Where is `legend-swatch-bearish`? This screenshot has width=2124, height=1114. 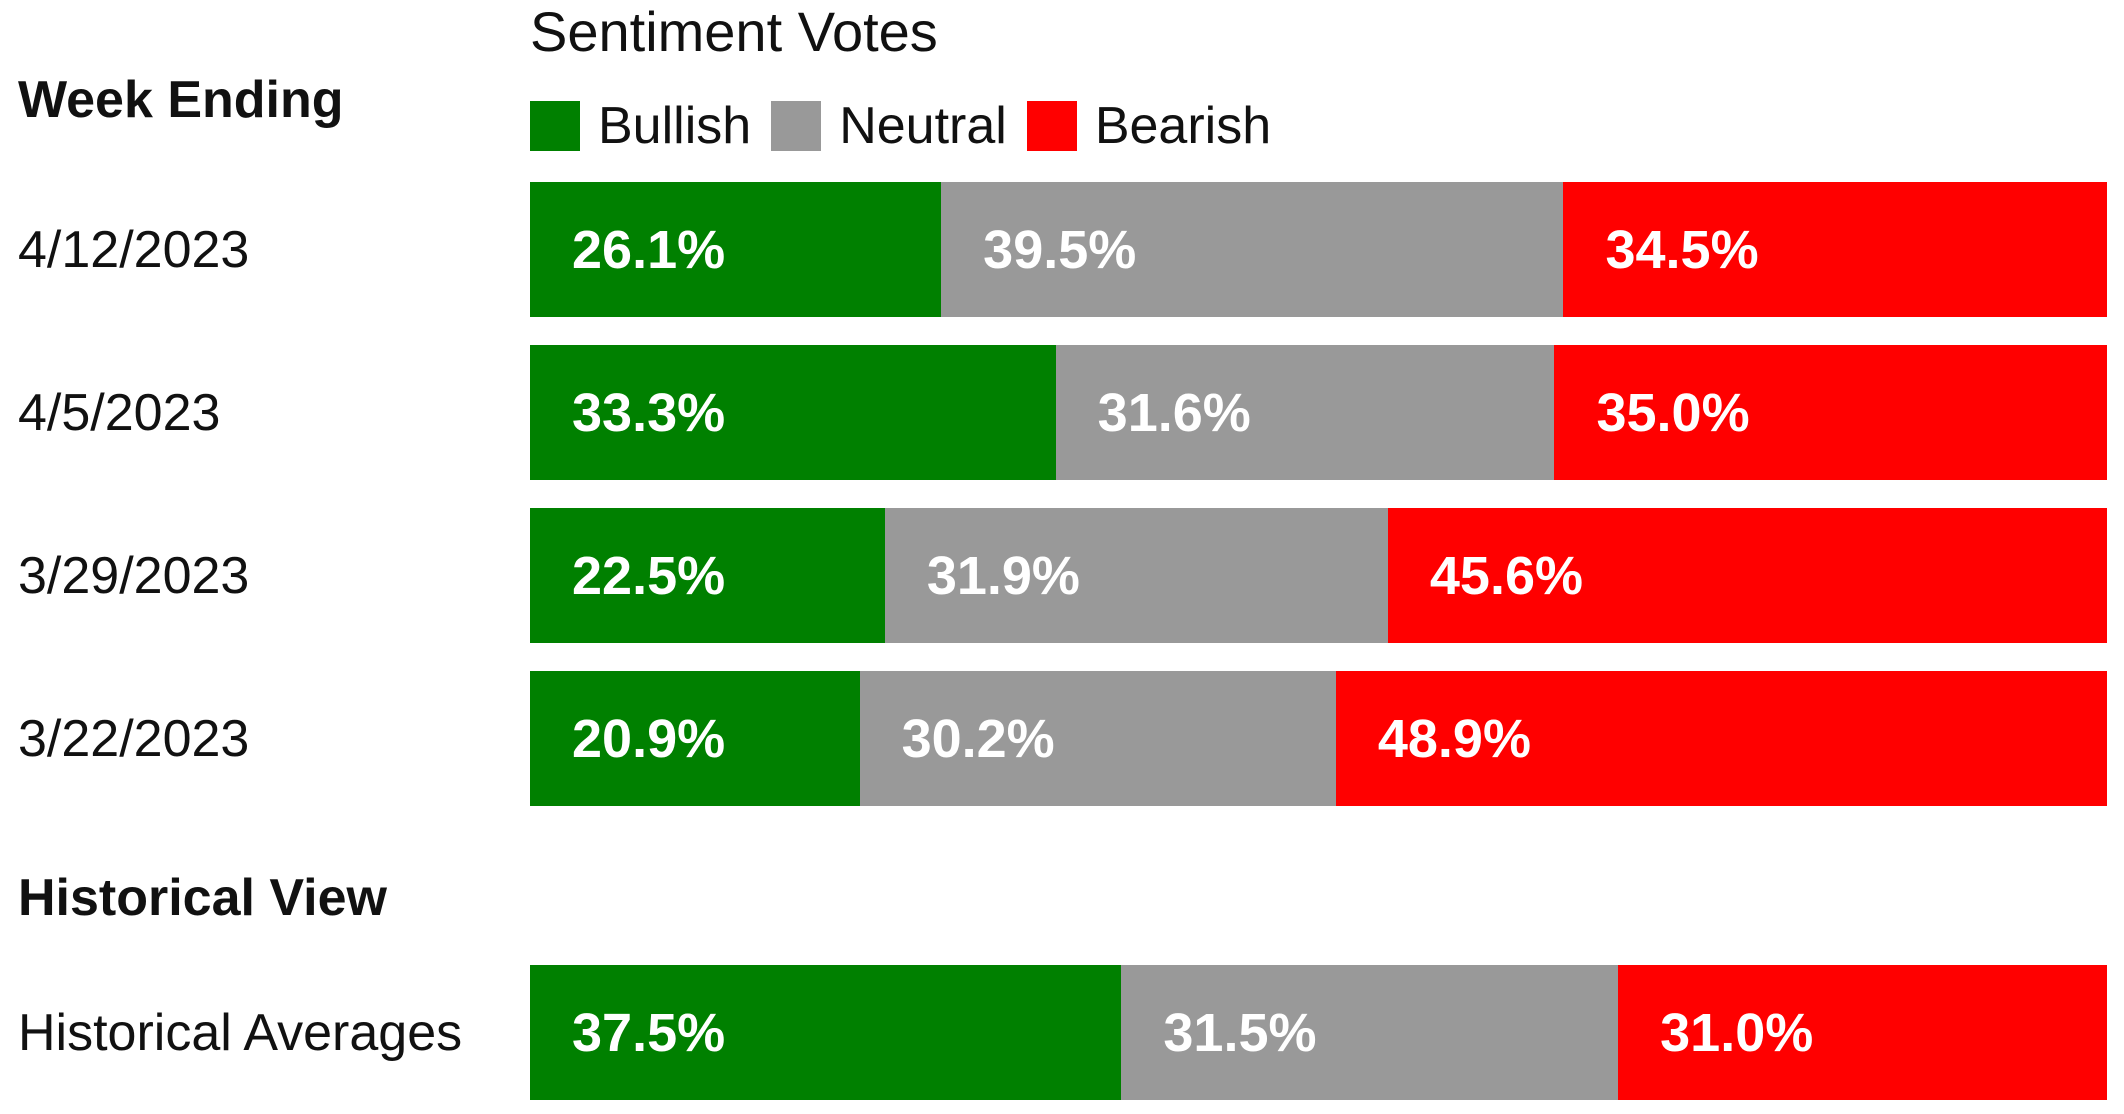 legend-swatch-bearish is located at coordinates (1051, 126).